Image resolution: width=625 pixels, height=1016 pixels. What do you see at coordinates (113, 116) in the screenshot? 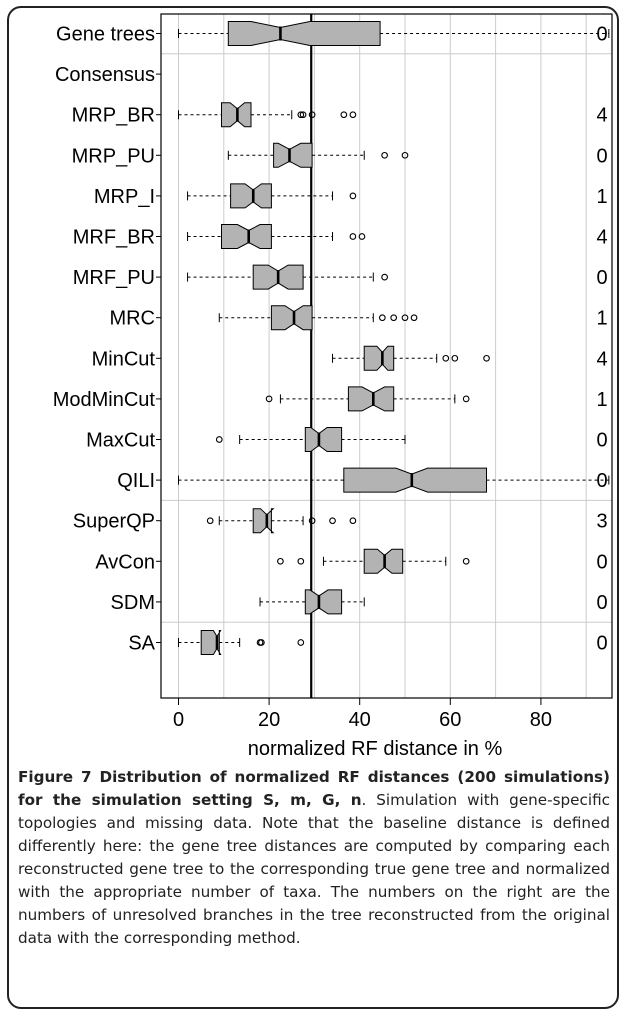
I see `y-tick-label: MRP_BR` at bounding box center [113, 116].